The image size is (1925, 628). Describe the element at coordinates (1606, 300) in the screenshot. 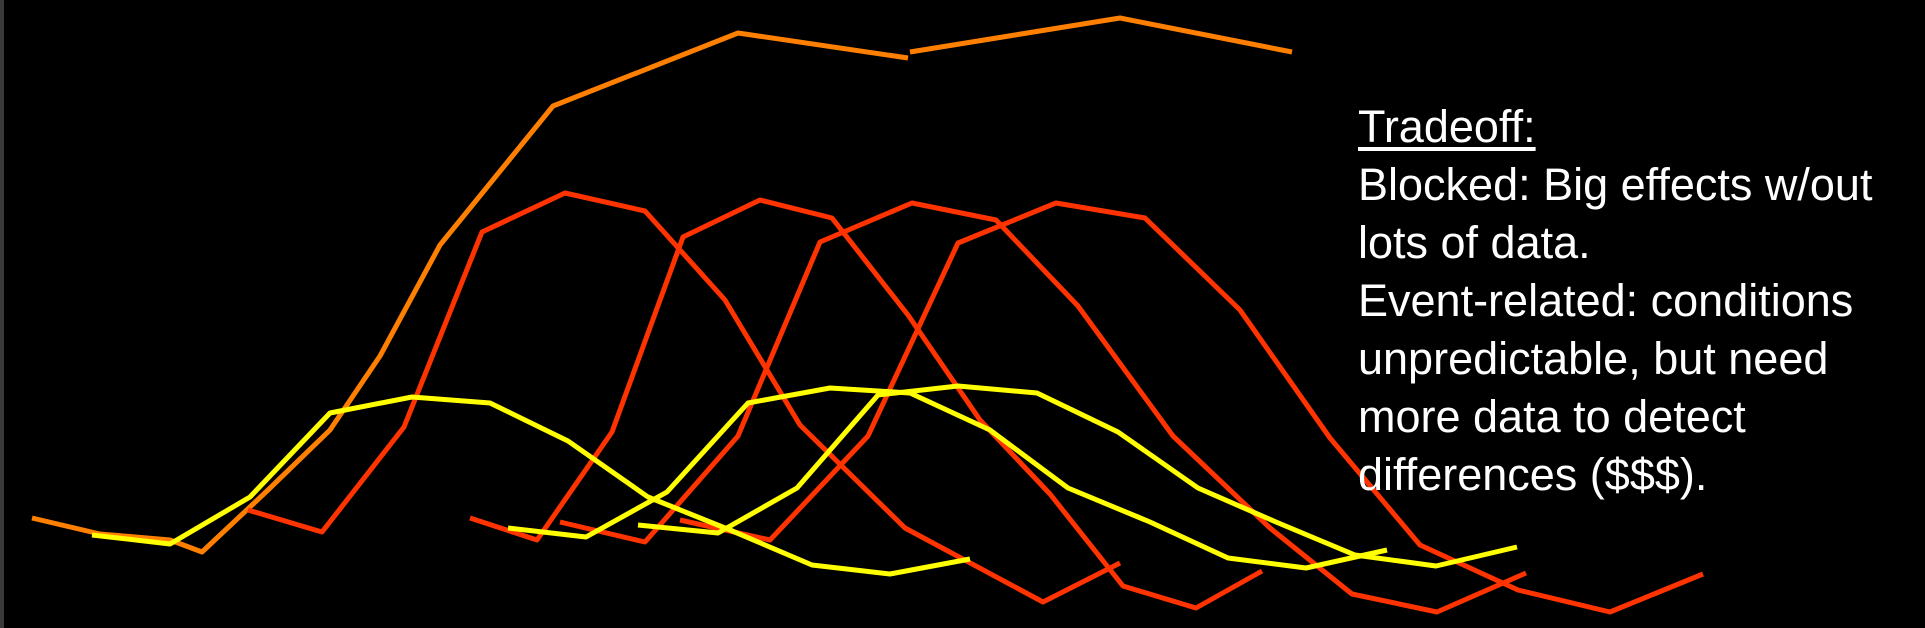

I see `caption-line: Event-related: conditions` at that location.